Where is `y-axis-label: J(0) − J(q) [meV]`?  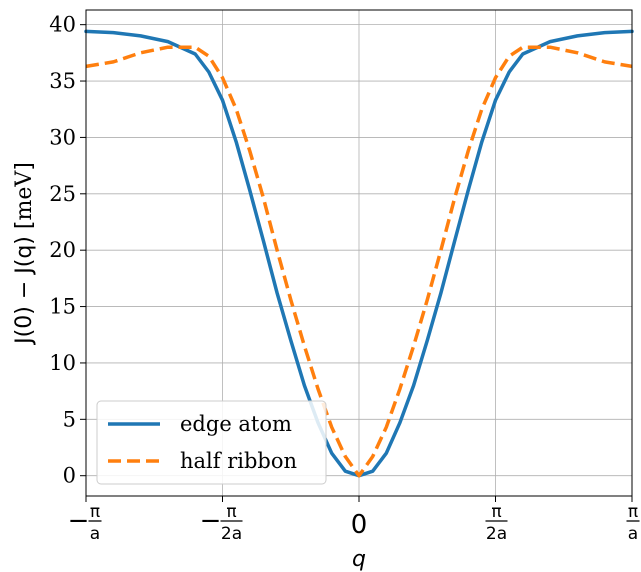 y-axis-label: J(0) − J(q) [meV] is located at coordinates (24, 254).